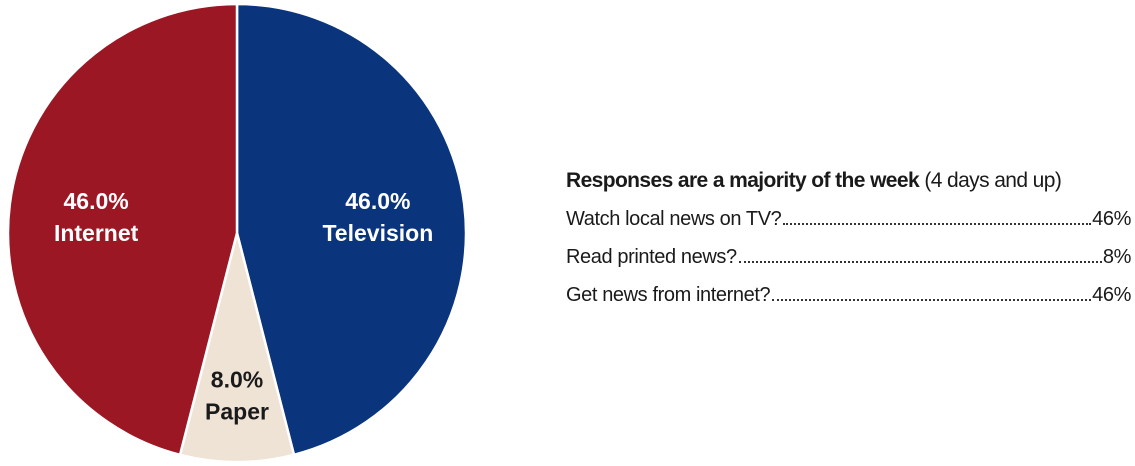 The image size is (1135, 466). I want to click on summary-heading-bold: Responses are a majority of the week, so click(743, 180).